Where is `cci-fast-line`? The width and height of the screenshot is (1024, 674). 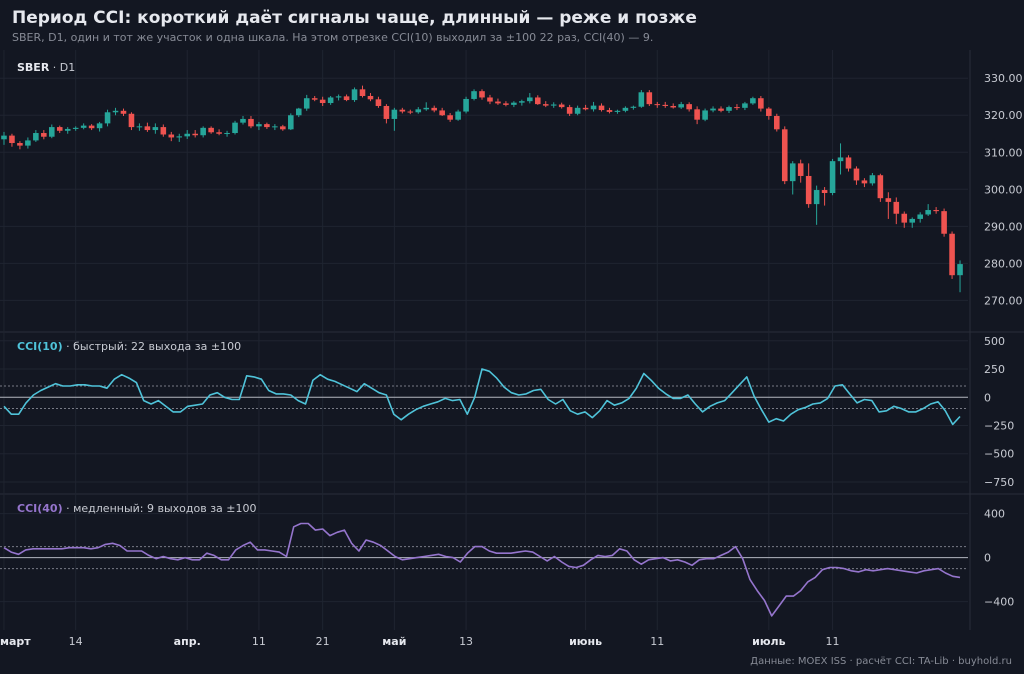
cci-fast-line is located at coordinates (482, 397).